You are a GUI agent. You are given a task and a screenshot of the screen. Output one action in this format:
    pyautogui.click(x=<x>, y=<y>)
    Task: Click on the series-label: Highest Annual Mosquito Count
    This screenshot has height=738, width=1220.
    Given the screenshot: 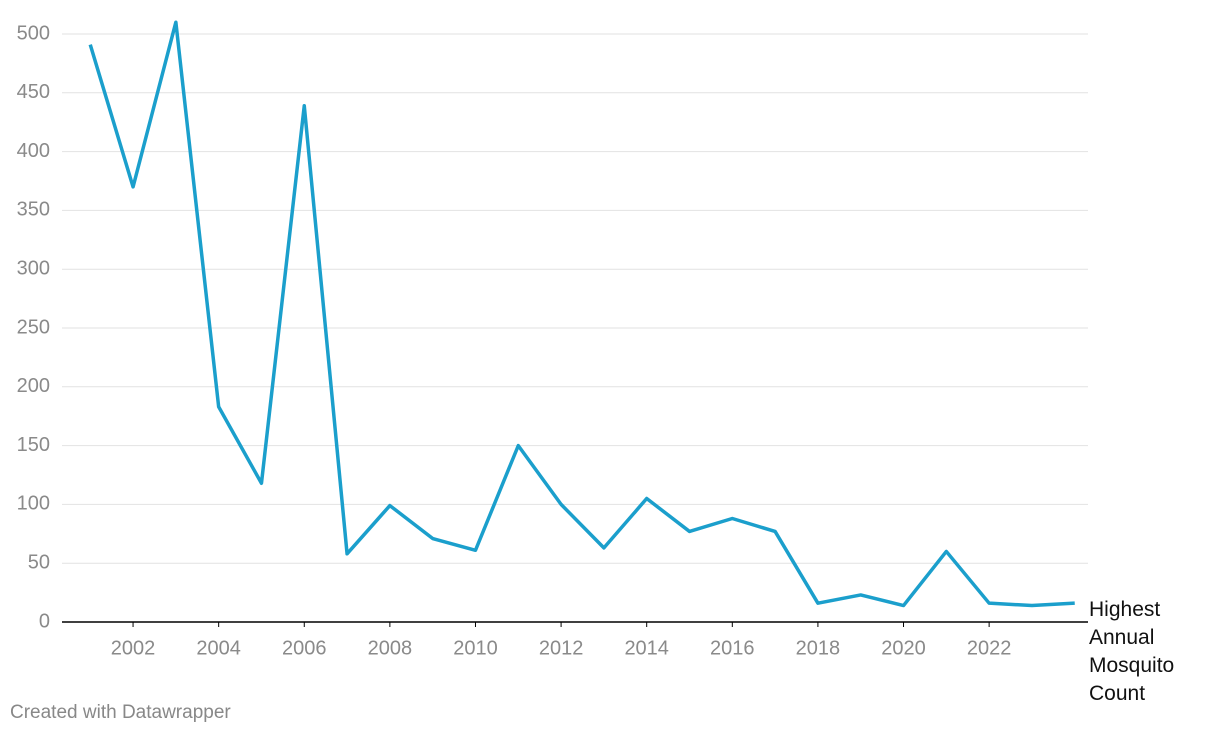 What is the action you would take?
    pyautogui.click(x=1132, y=651)
    